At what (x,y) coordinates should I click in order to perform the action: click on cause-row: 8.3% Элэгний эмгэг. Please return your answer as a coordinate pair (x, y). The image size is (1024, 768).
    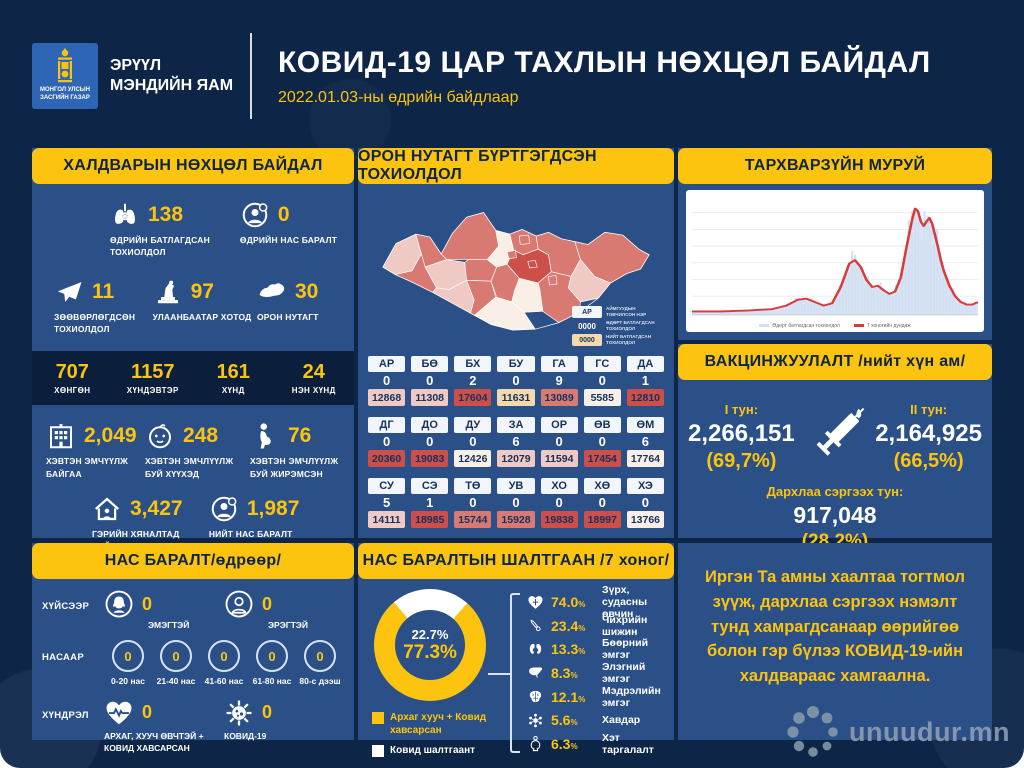
    Looking at the image, I should click on (596, 673).